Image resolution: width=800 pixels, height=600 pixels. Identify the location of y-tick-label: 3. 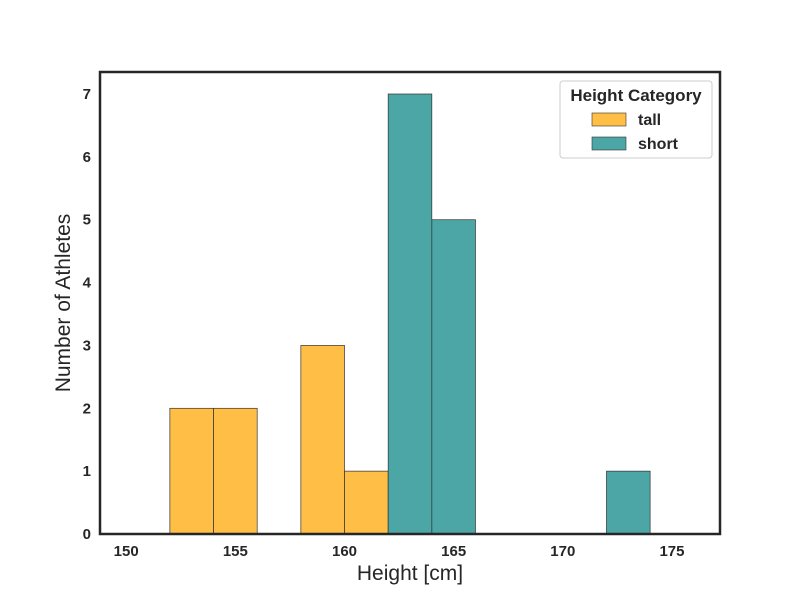
(87, 345).